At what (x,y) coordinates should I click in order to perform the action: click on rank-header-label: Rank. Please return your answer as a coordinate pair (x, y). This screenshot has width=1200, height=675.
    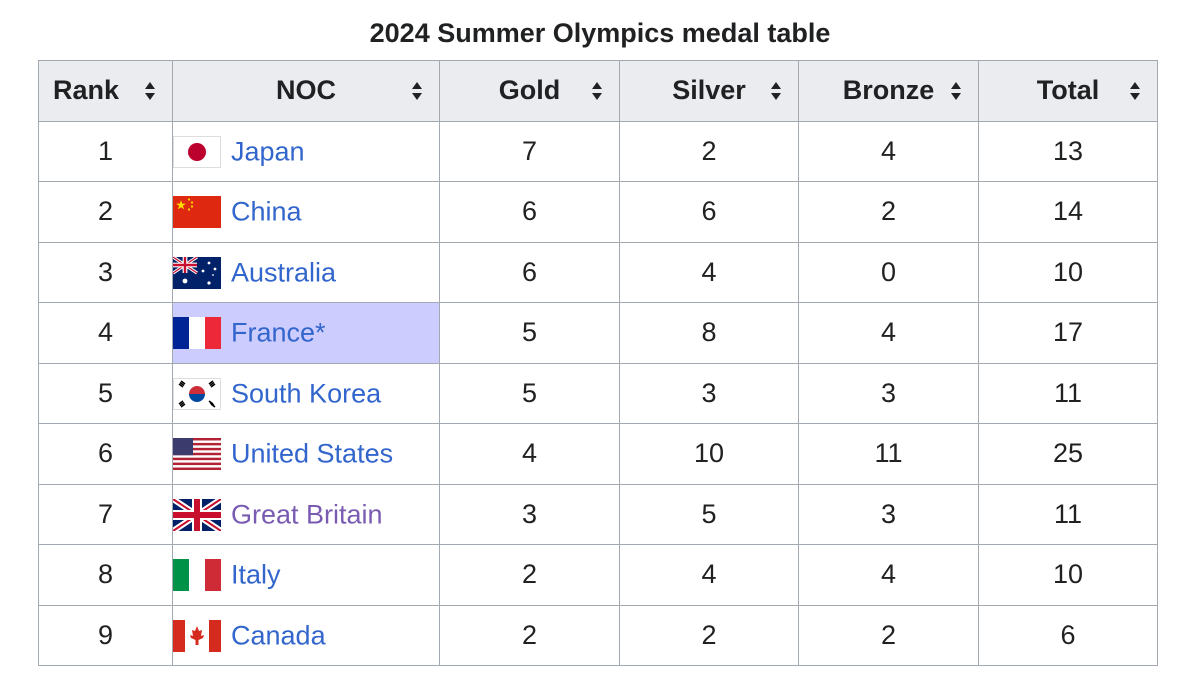
    Looking at the image, I should click on (86, 90).